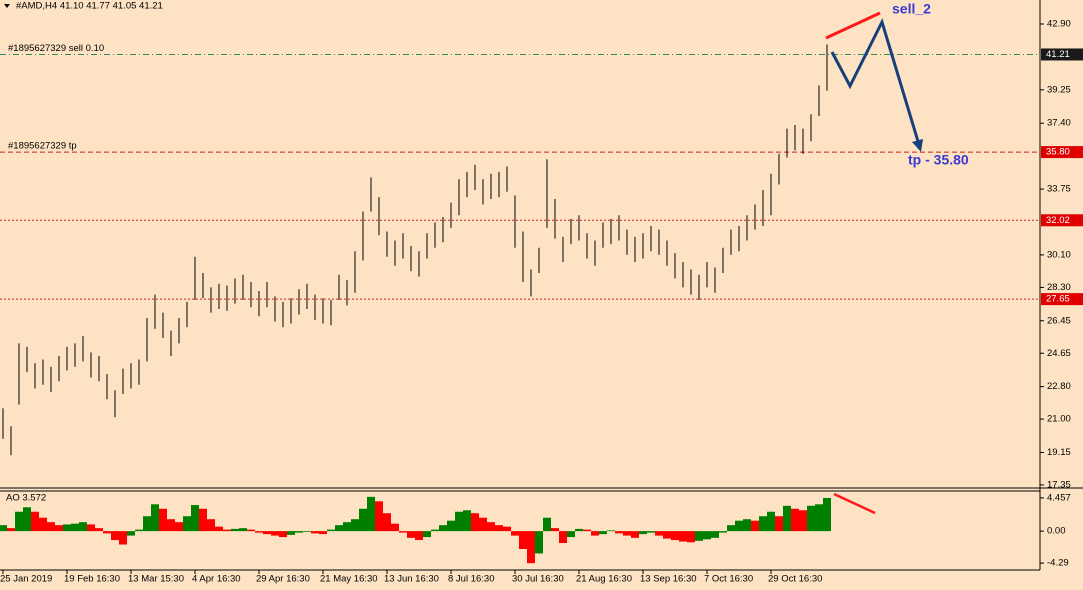  I want to click on x-tick-label: 13 Mar 15:30, so click(156, 579).